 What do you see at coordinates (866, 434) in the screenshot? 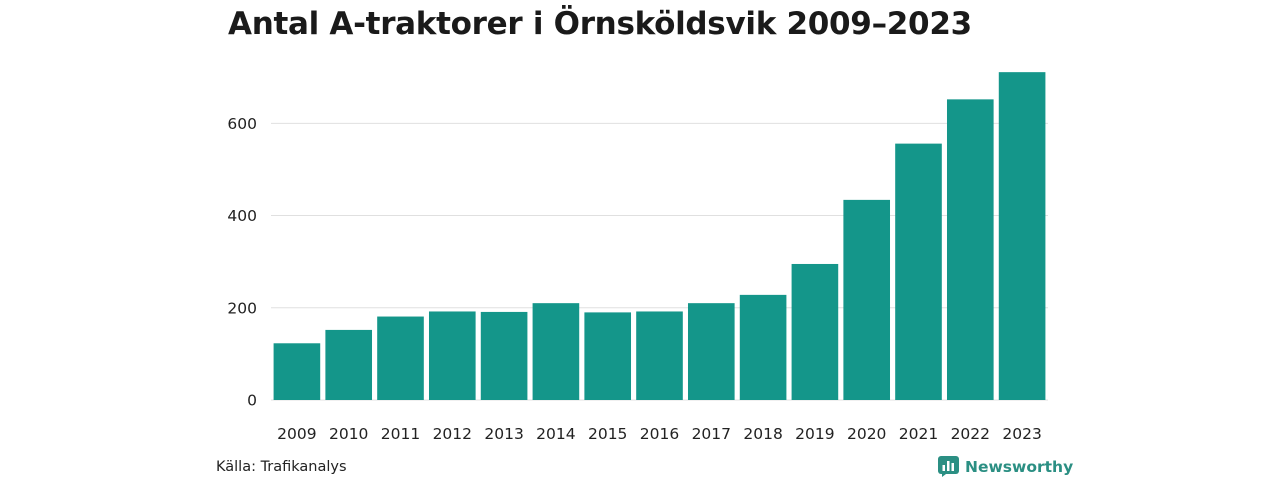
I see `x-tick-label: 2020` at bounding box center [866, 434].